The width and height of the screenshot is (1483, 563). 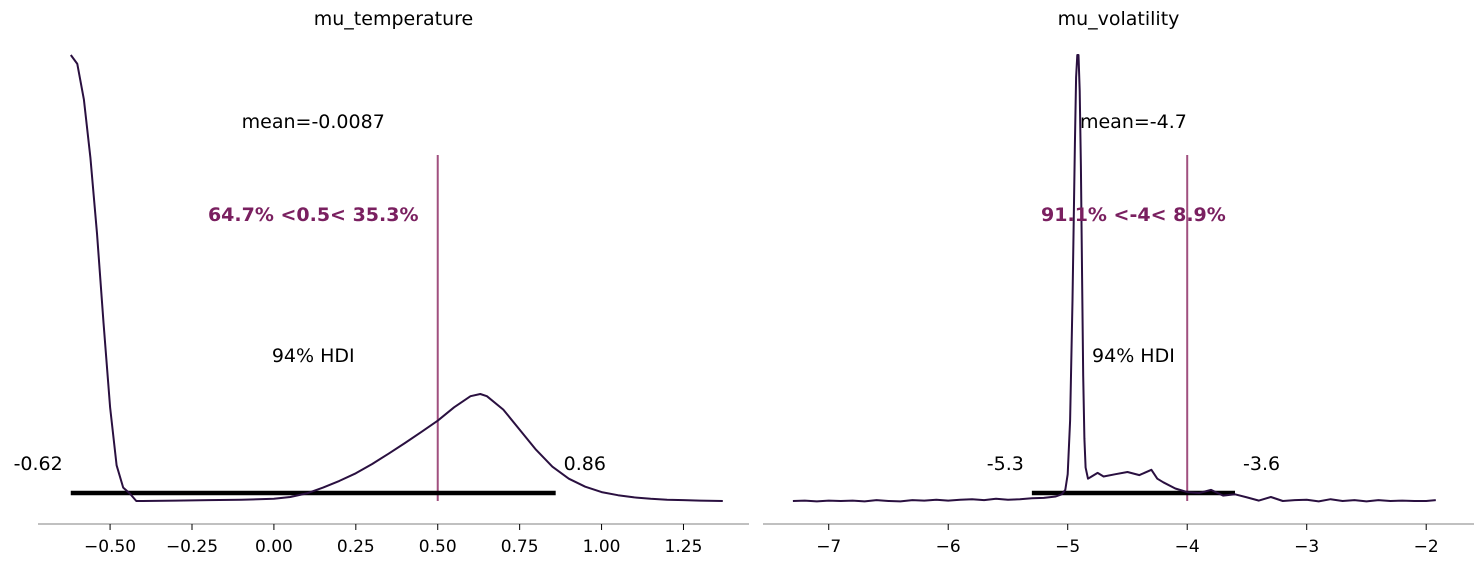 I want to click on hdi-low-label: -0.62, so click(x=38, y=464).